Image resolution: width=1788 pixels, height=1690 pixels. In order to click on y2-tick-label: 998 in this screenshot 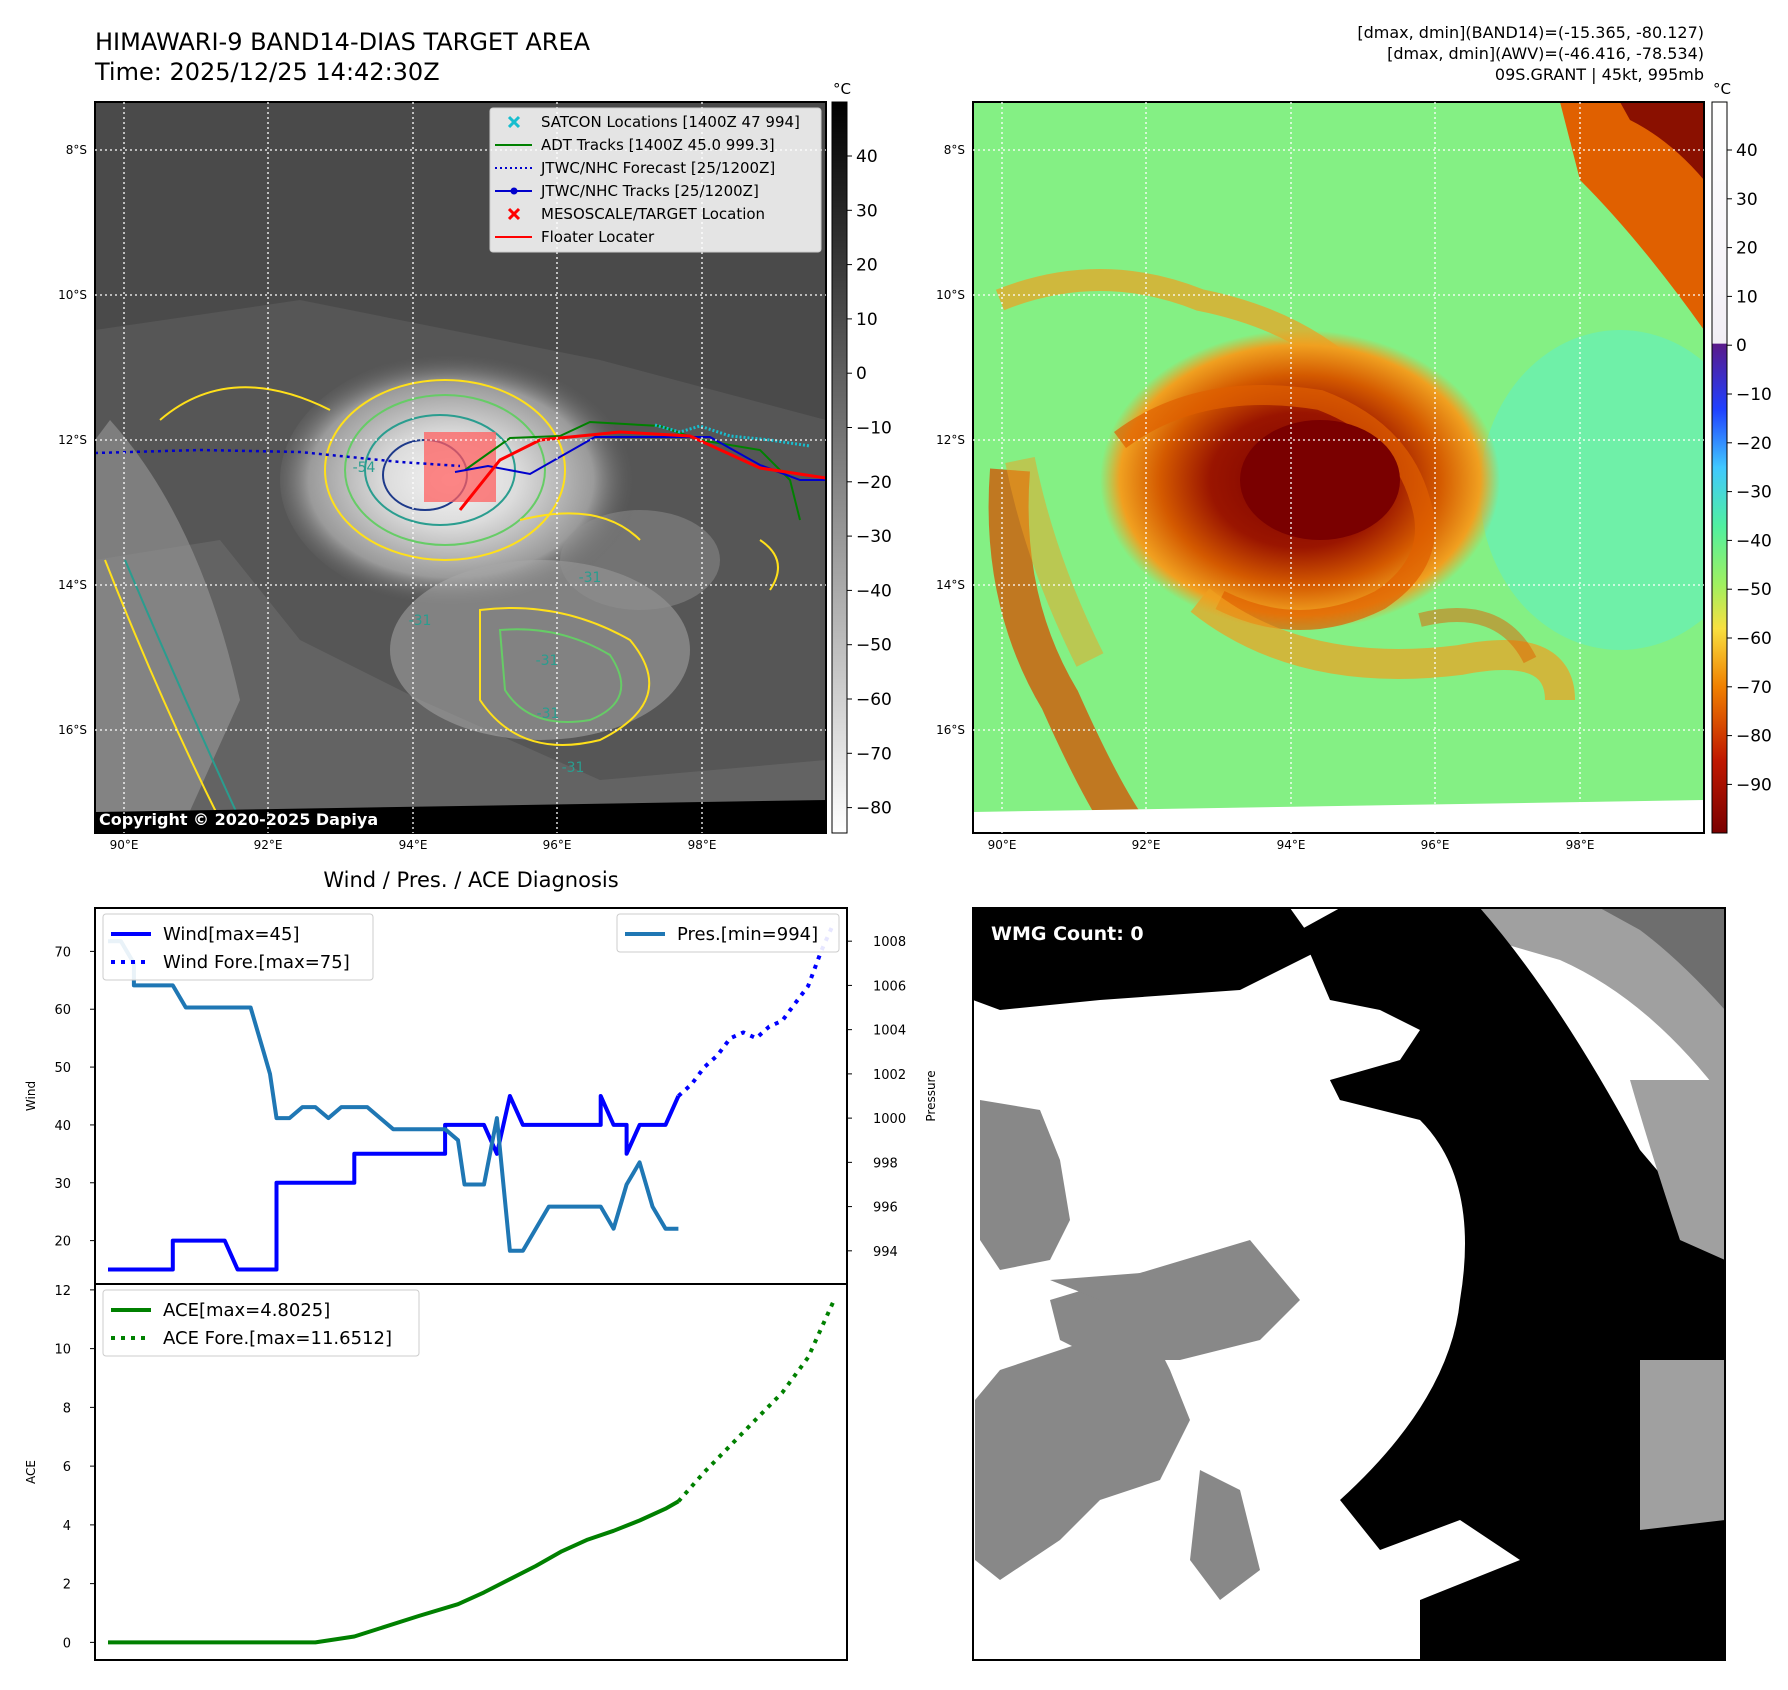, I will do `click(885, 1163)`.